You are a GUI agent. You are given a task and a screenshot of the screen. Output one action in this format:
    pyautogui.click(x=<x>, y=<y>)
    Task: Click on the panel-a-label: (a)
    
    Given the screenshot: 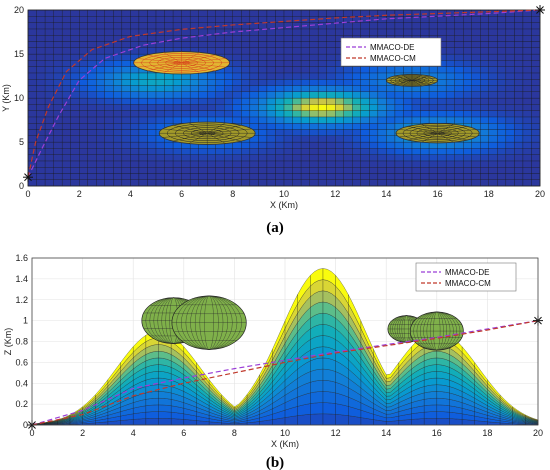 What is the action you would take?
    pyautogui.click(x=275, y=228)
    